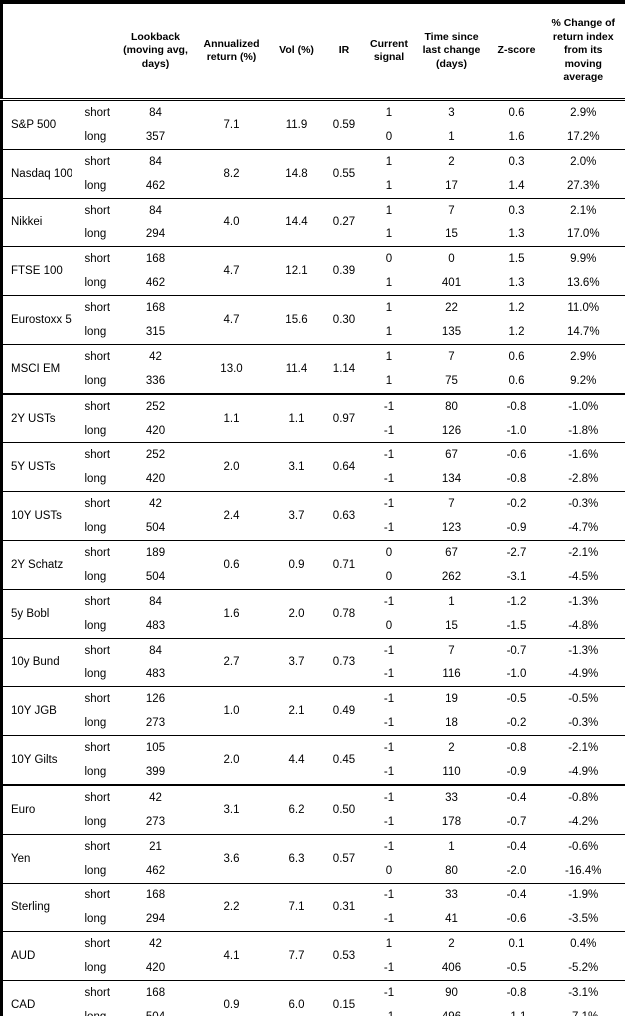 This screenshot has width=625, height=1016. What do you see at coordinates (583, 846) in the screenshot?
I see `cell-pct-change: -0.6%` at bounding box center [583, 846].